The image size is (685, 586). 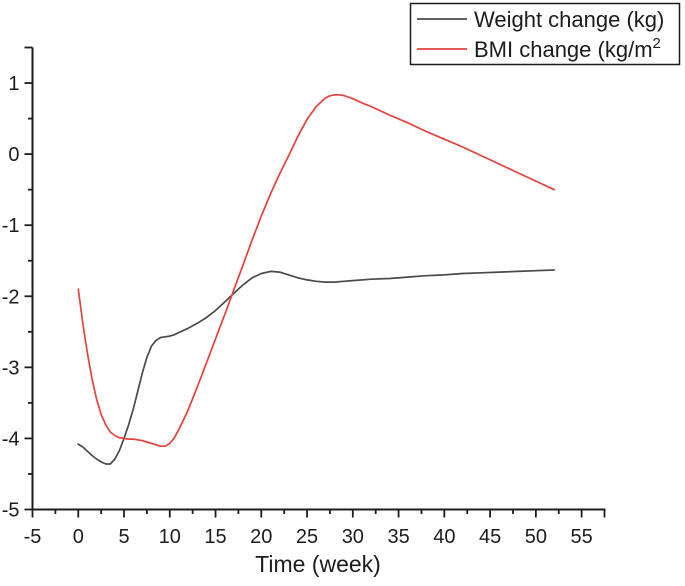 I want to click on x-tick-label: 20, so click(x=261, y=537).